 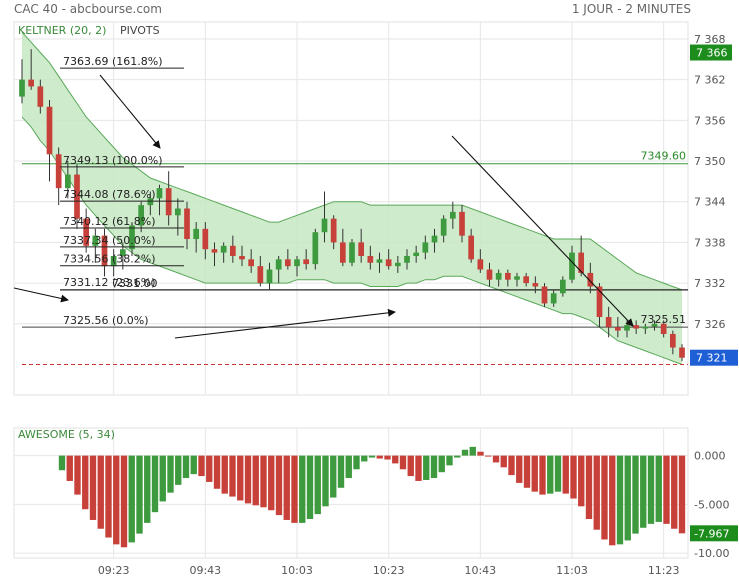 I want to click on top-price-tag, so click(x=711, y=52).